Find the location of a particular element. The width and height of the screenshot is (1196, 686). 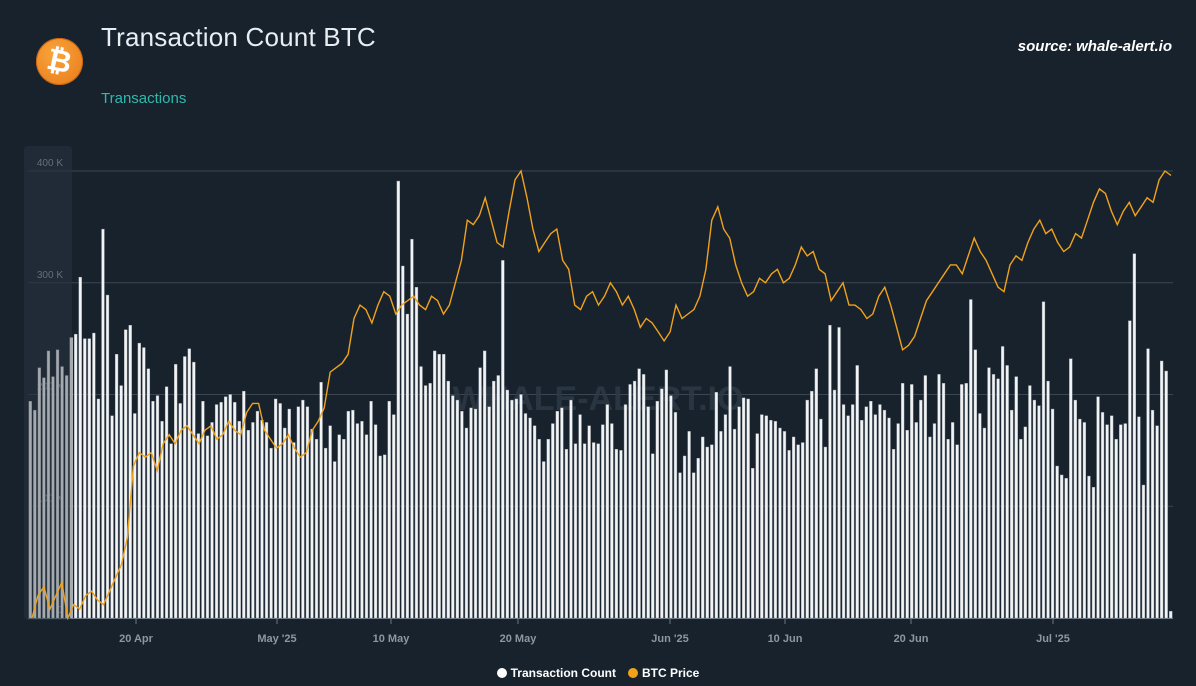

legend-item-btc-price: BTC Price is located at coordinates (663, 673).